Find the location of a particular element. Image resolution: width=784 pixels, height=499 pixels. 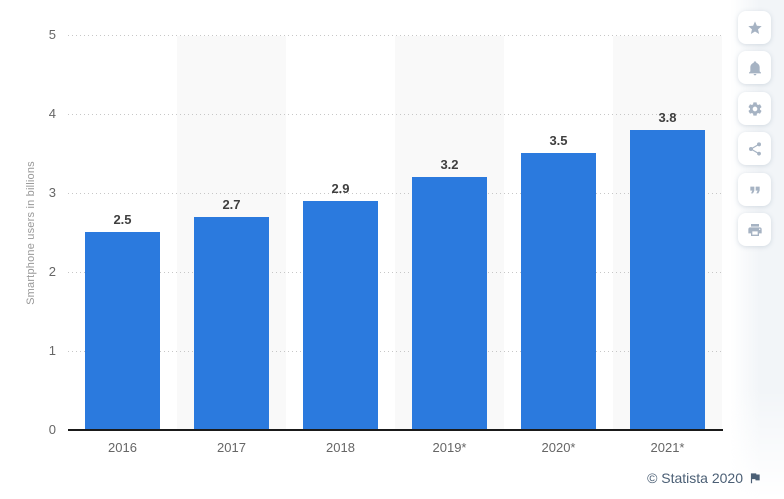

x-axis-label: 2021* is located at coordinates (667, 447).